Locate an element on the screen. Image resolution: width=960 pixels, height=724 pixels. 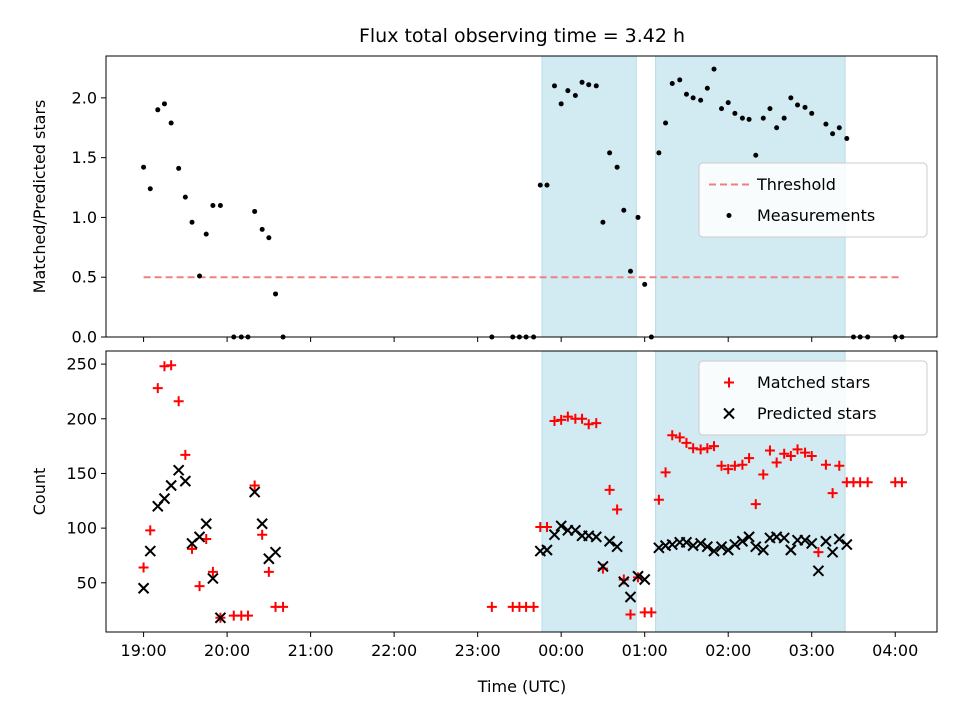
y-tick-label: 50 is located at coordinates (87, 582).